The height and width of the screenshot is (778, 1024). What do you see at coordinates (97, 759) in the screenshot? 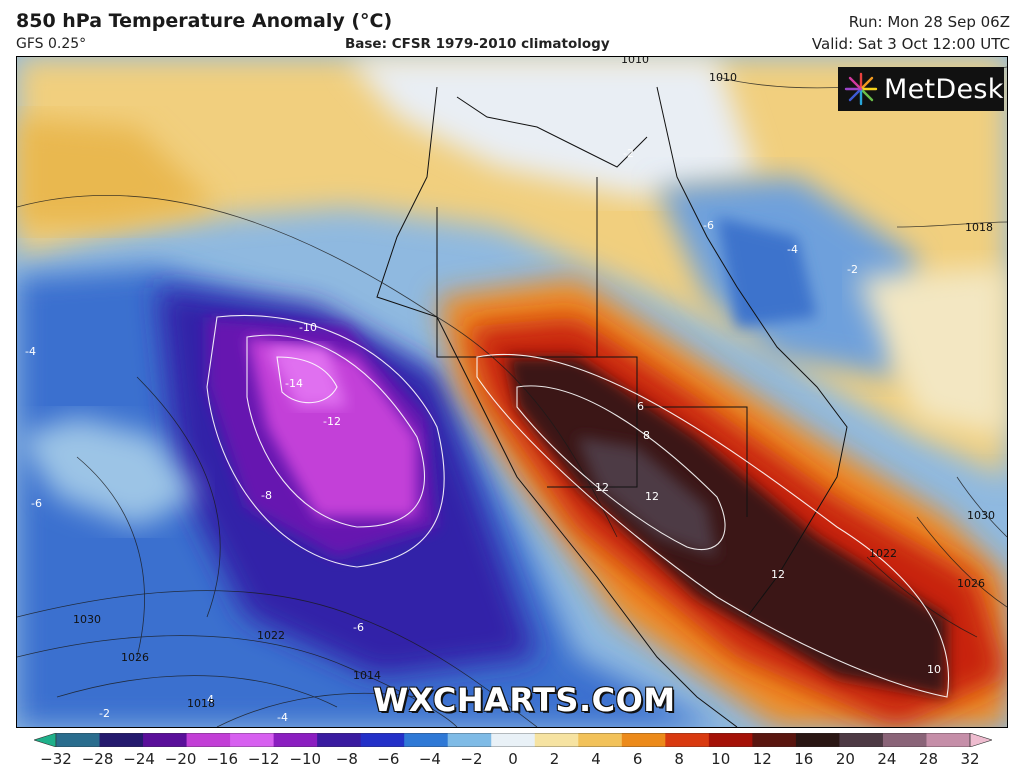
I see `colorbar-tick-label: −28` at bounding box center [97, 759].